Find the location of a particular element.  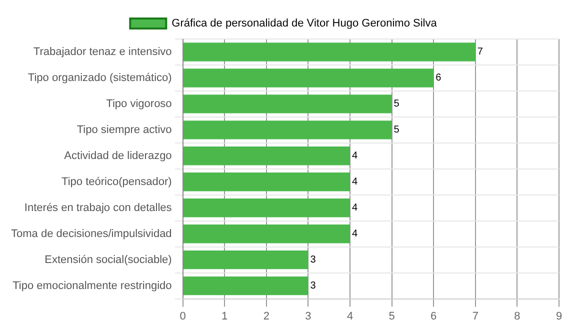

x-tick-label: 8 is located at coordinates (517, 316).